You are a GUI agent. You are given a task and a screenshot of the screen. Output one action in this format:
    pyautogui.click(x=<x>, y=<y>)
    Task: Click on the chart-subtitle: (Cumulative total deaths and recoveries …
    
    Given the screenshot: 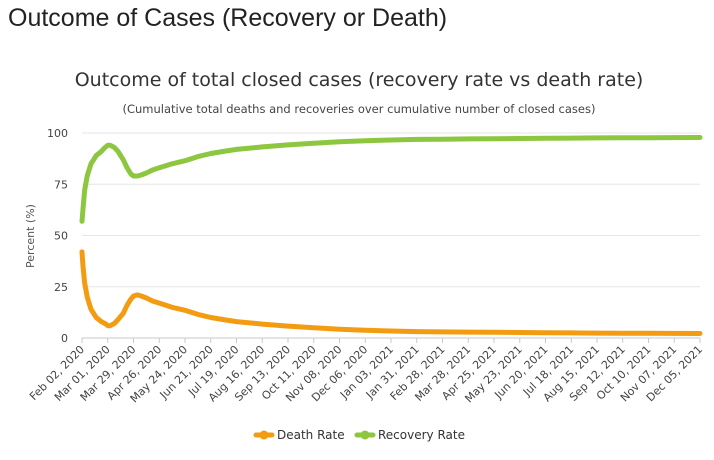 What is the action you would take?
    pyautogui.click(x=359, y=109)
    